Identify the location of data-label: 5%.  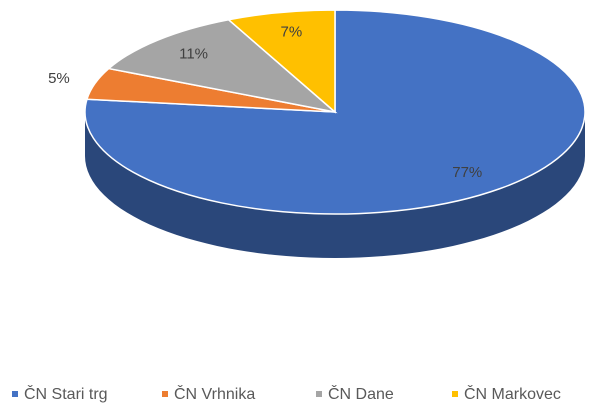
(59, 78).